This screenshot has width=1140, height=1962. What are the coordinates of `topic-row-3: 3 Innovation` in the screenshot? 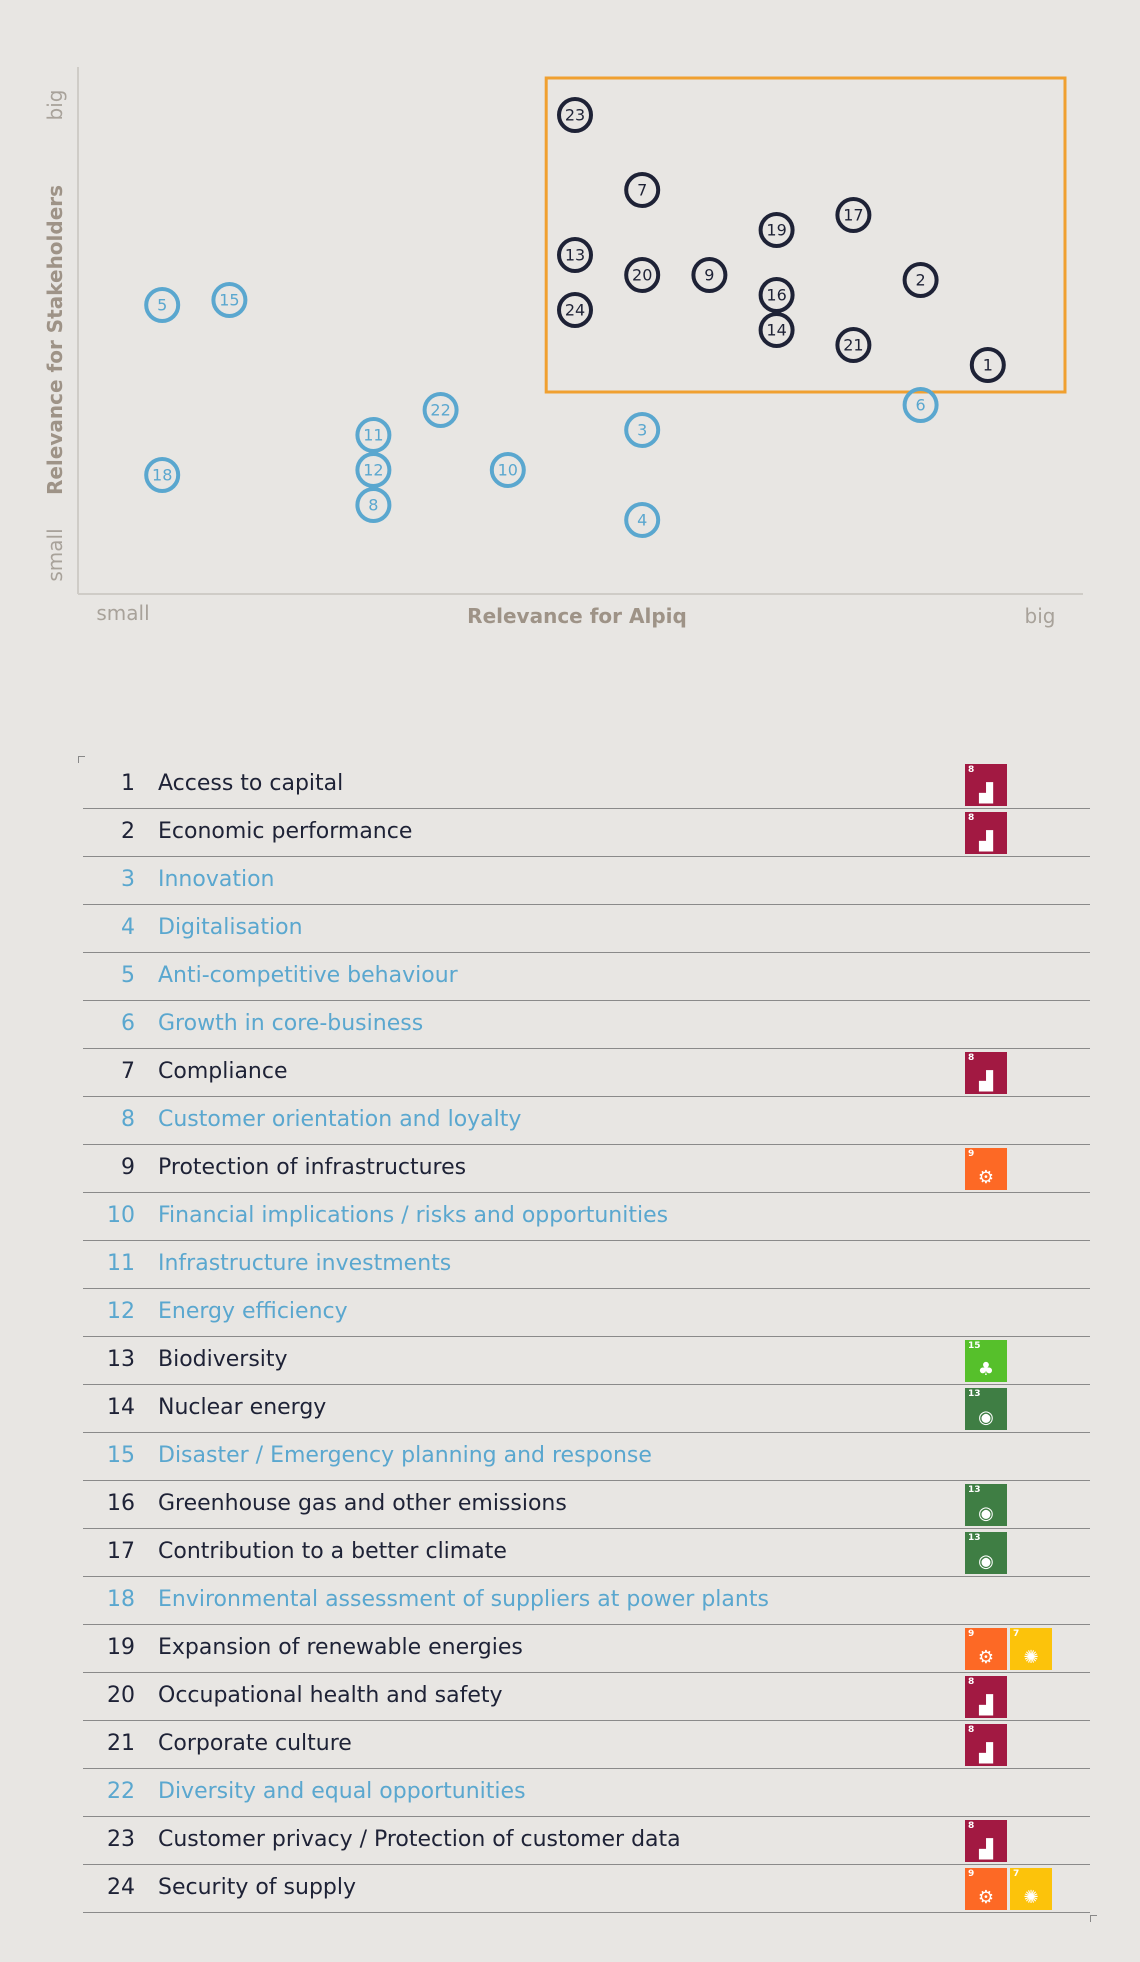 It's located at (586, 881).